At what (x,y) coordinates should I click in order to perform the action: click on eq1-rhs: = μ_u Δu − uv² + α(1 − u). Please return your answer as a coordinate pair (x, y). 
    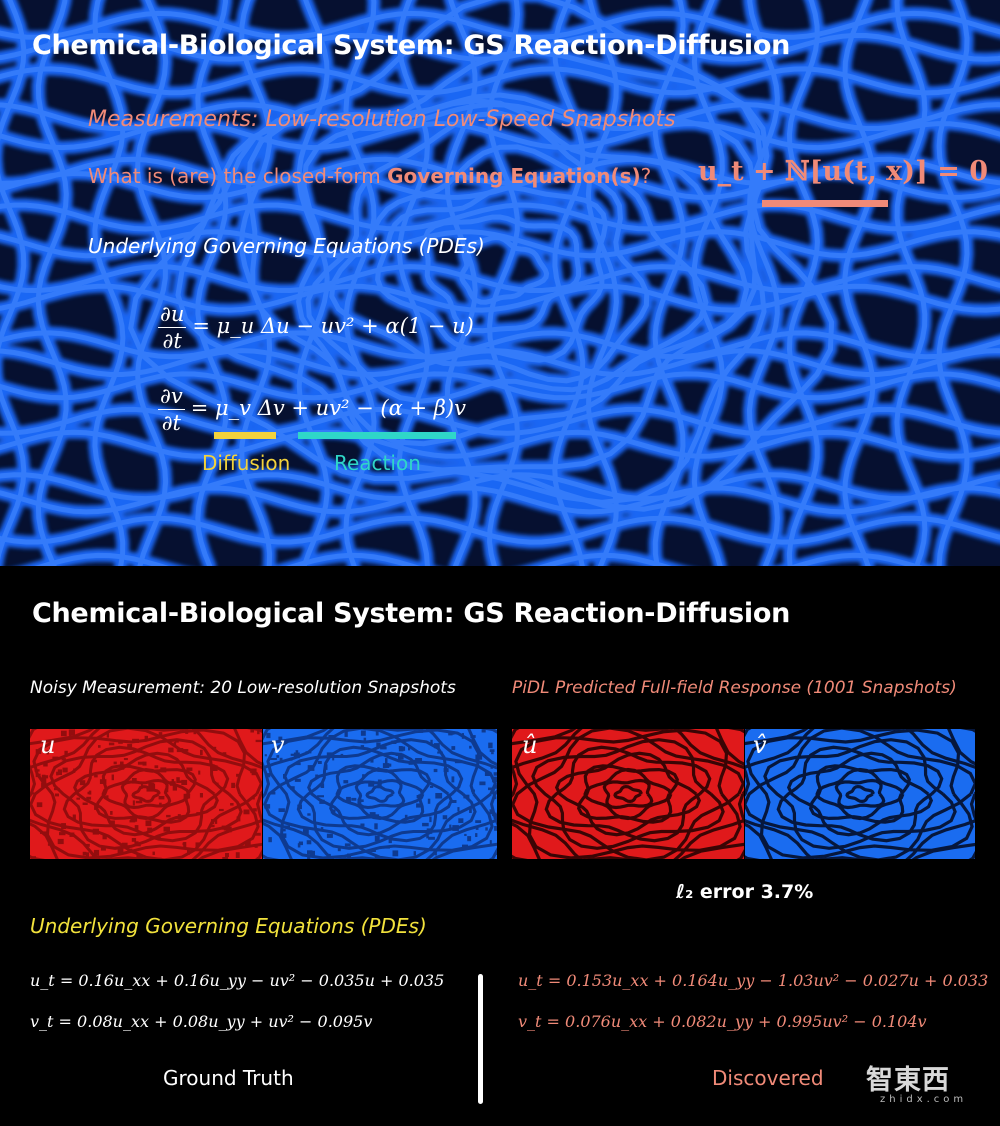
    Looking at the image, I should click on (333, 326).